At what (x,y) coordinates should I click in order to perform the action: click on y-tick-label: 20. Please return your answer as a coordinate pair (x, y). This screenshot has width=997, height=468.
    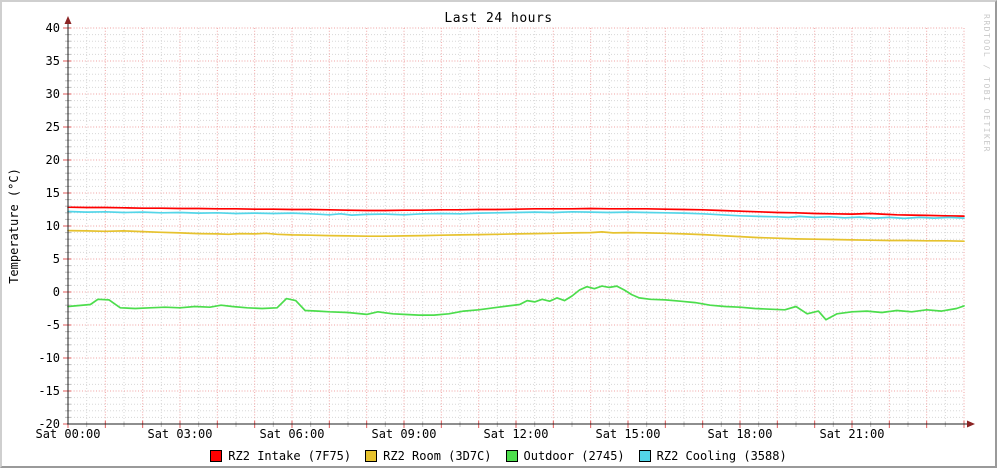
    Looking at the image, I should click on (53, 160).